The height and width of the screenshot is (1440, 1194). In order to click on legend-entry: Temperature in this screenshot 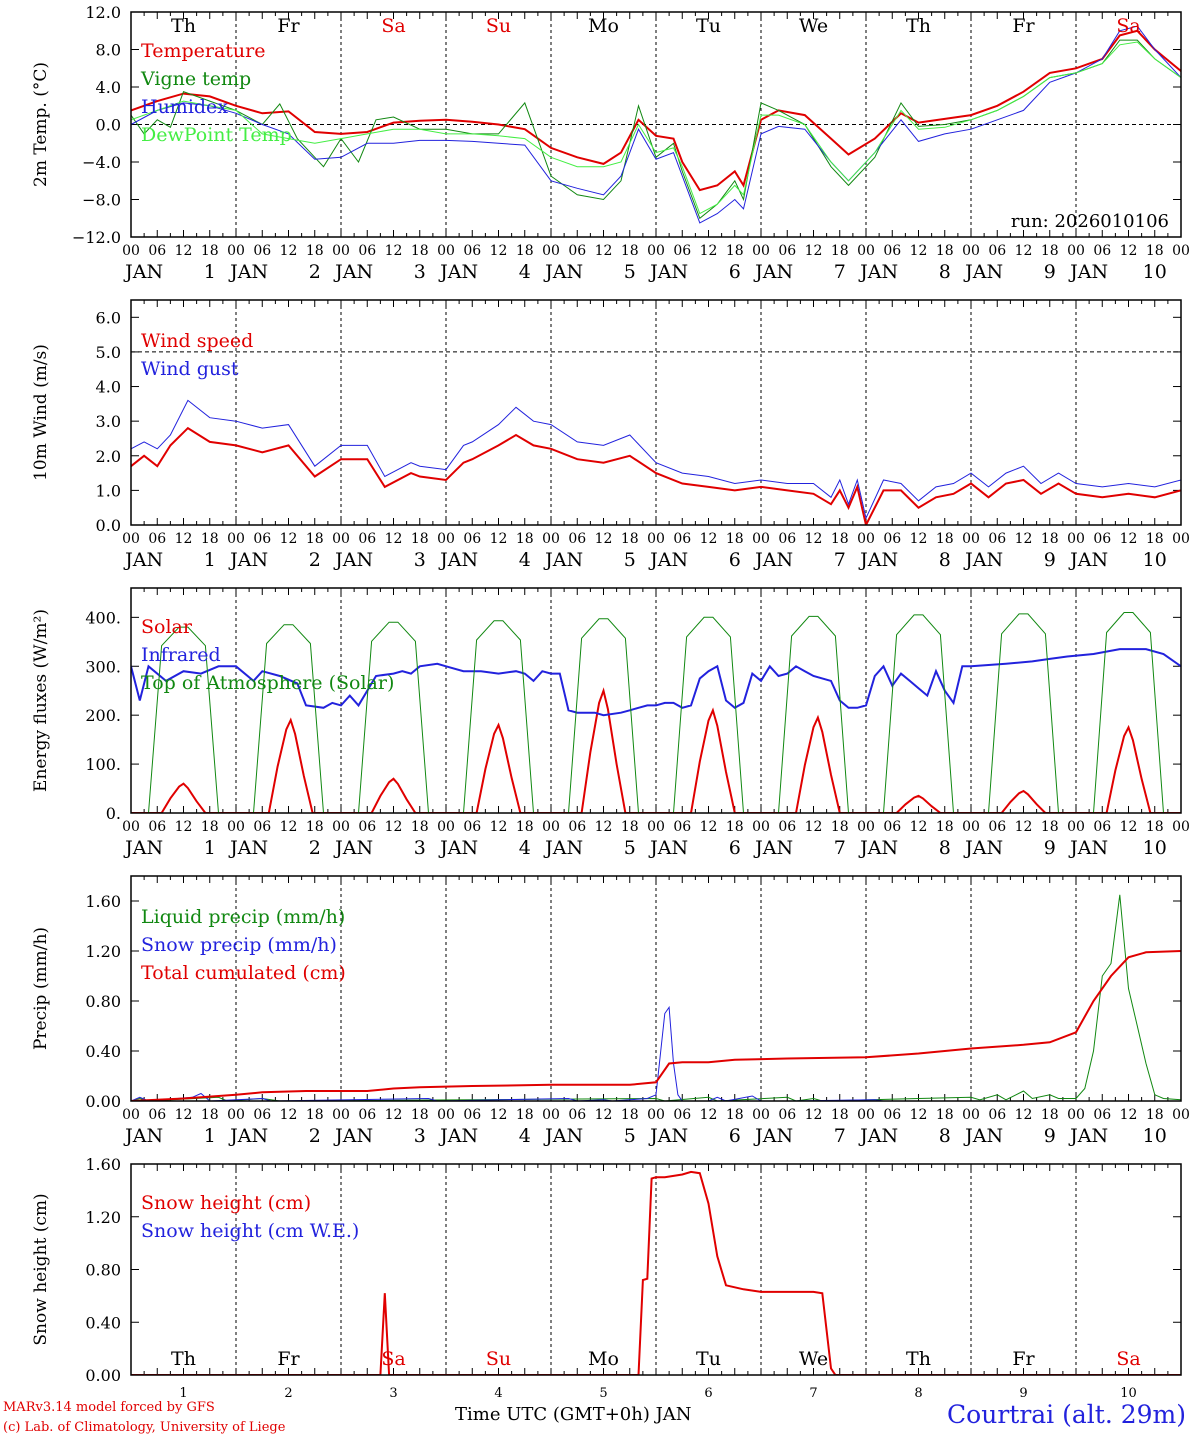, I will do `click(203, 51)`.